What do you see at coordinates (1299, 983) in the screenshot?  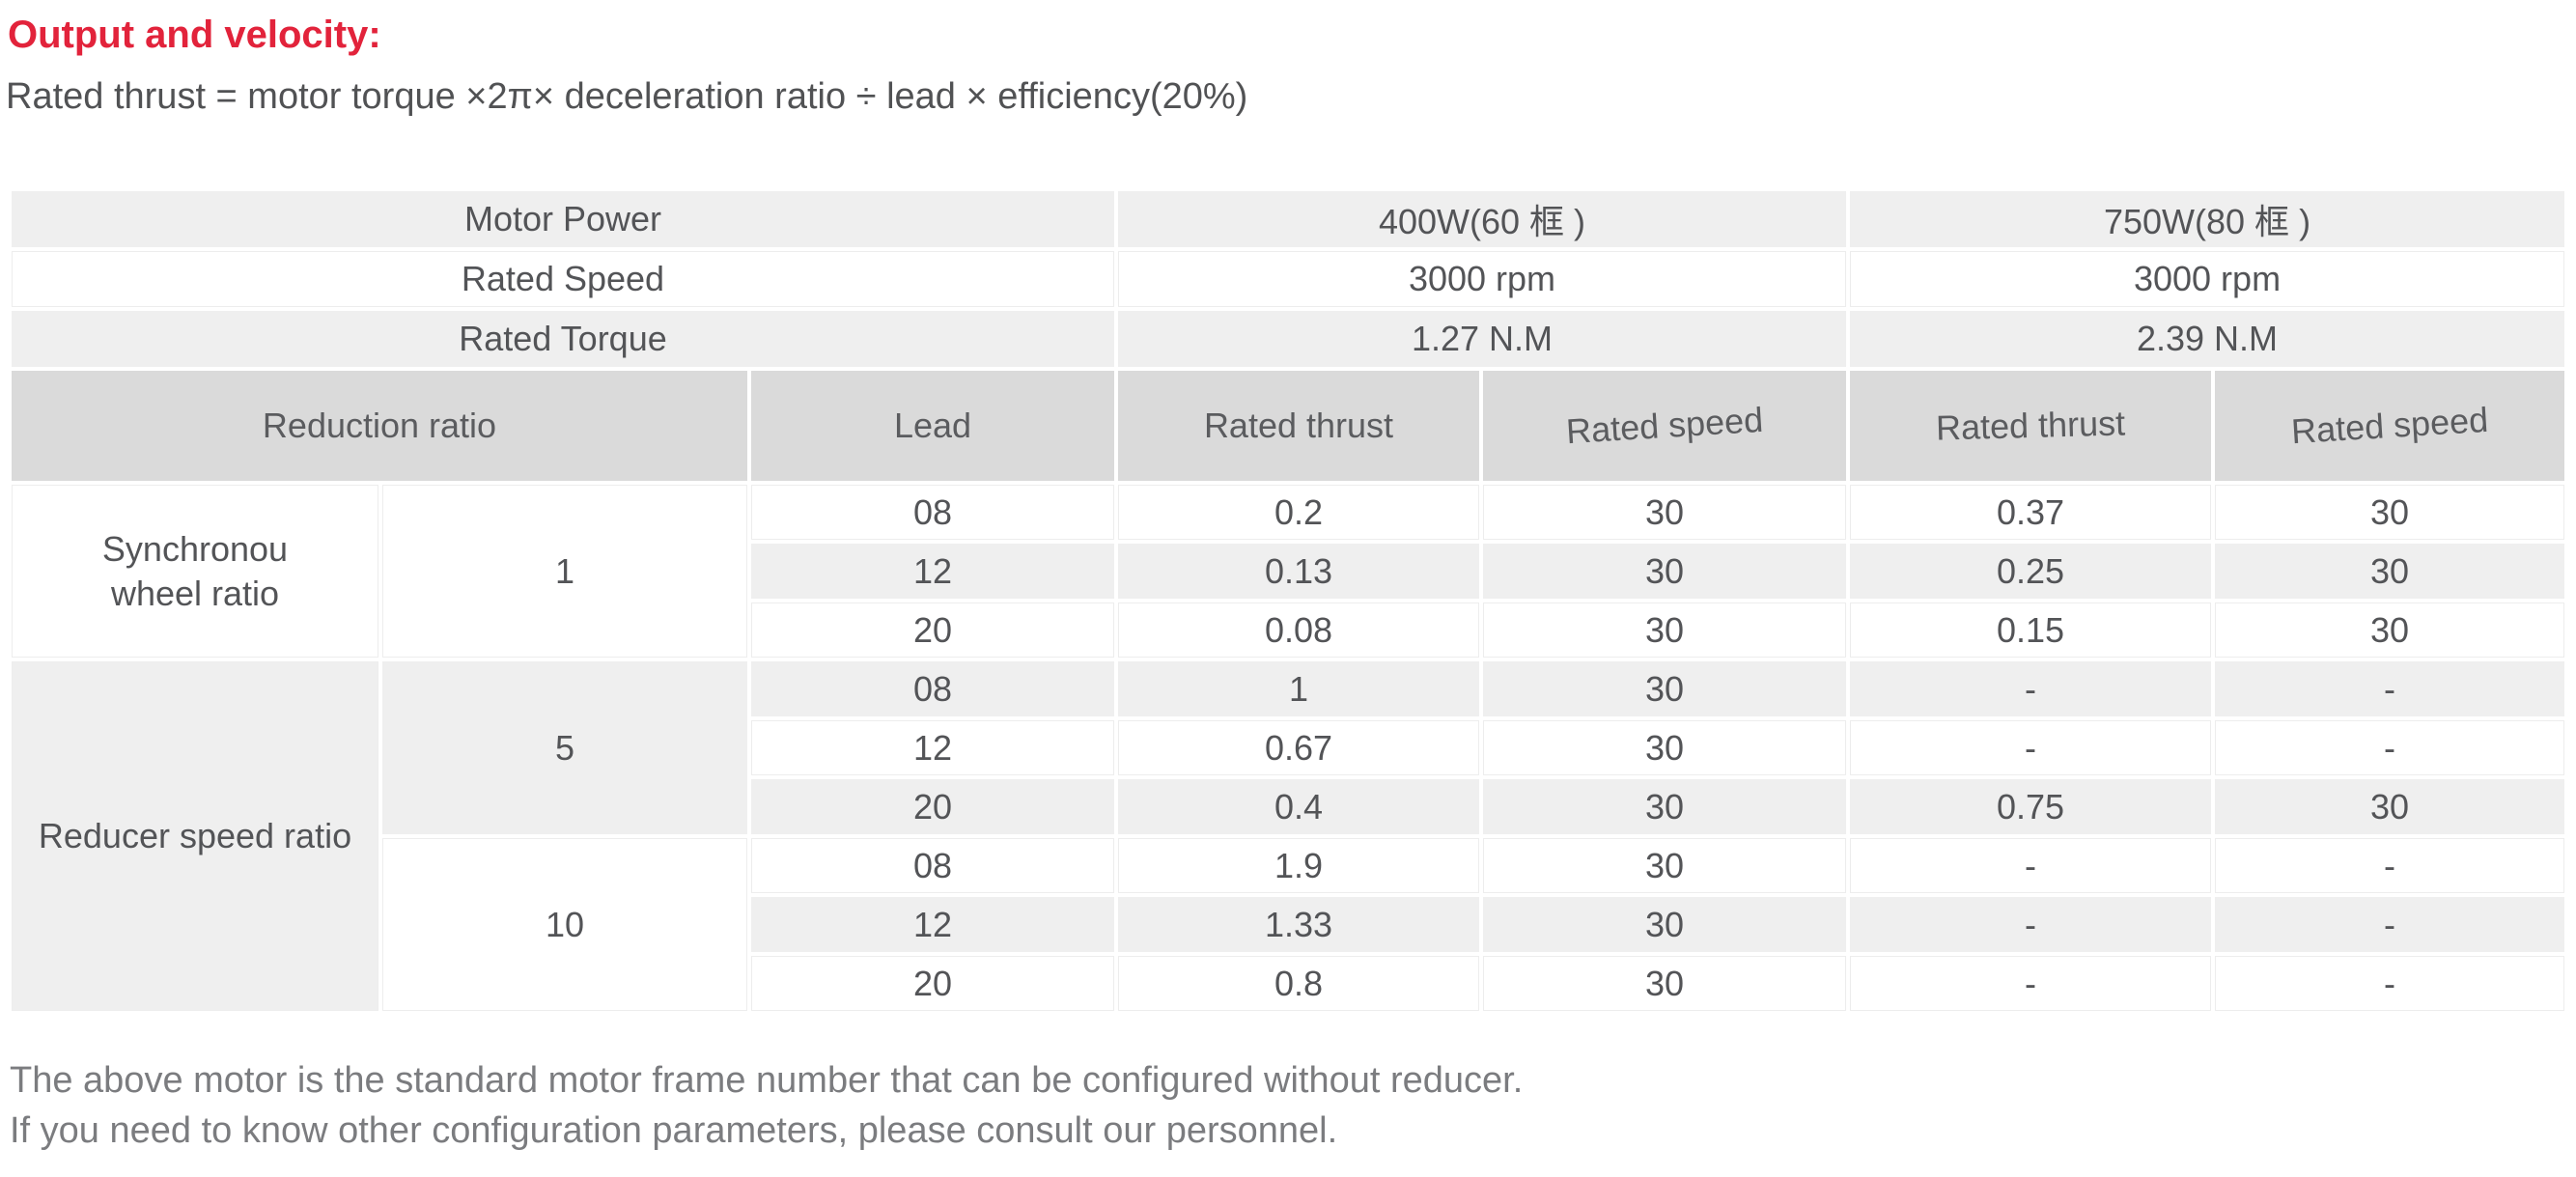 I see `thrust-400w-cell: 0.8` at bounding box center [1299, 983].